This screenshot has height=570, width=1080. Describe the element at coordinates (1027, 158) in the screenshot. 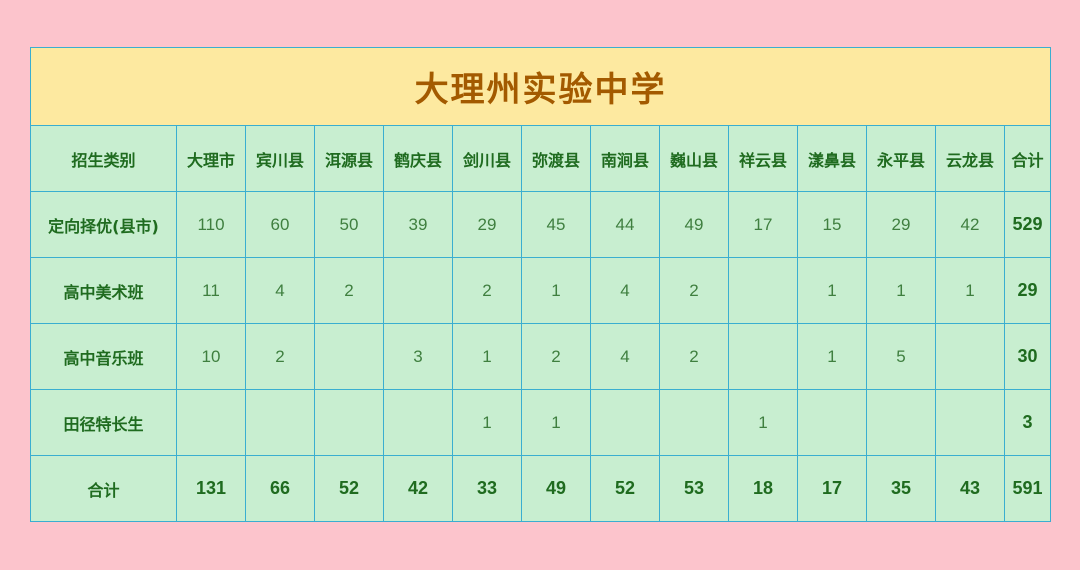

I see `column-header: 合计` at that location.